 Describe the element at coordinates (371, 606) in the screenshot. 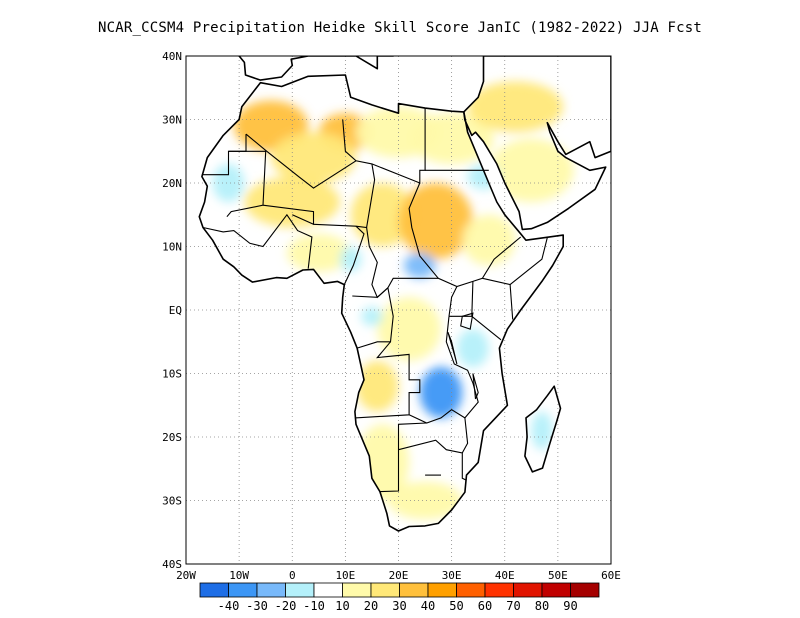

I see `colorbar-label: 20` at that location.